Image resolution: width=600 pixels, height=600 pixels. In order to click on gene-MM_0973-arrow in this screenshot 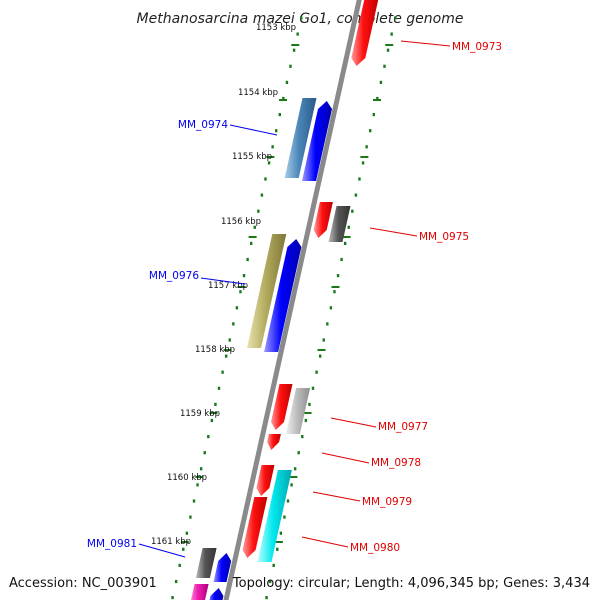, I will do `click(365, 33)`.